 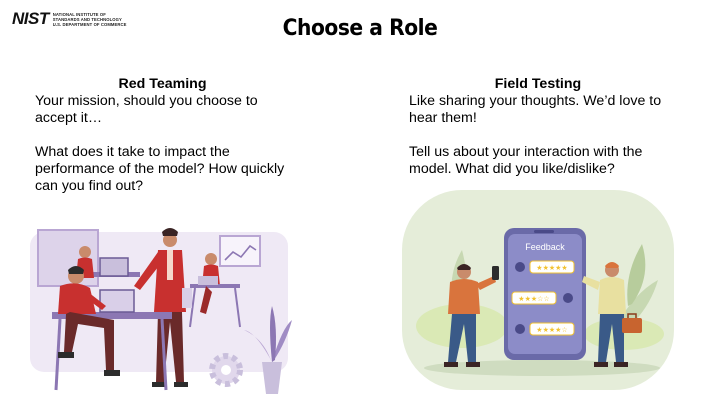 What do you see at coordinates (512, 169) in the screenshot?
I see `field-testing-text-line: model. What did you like/dislike?` at bounding box center [512, 169].